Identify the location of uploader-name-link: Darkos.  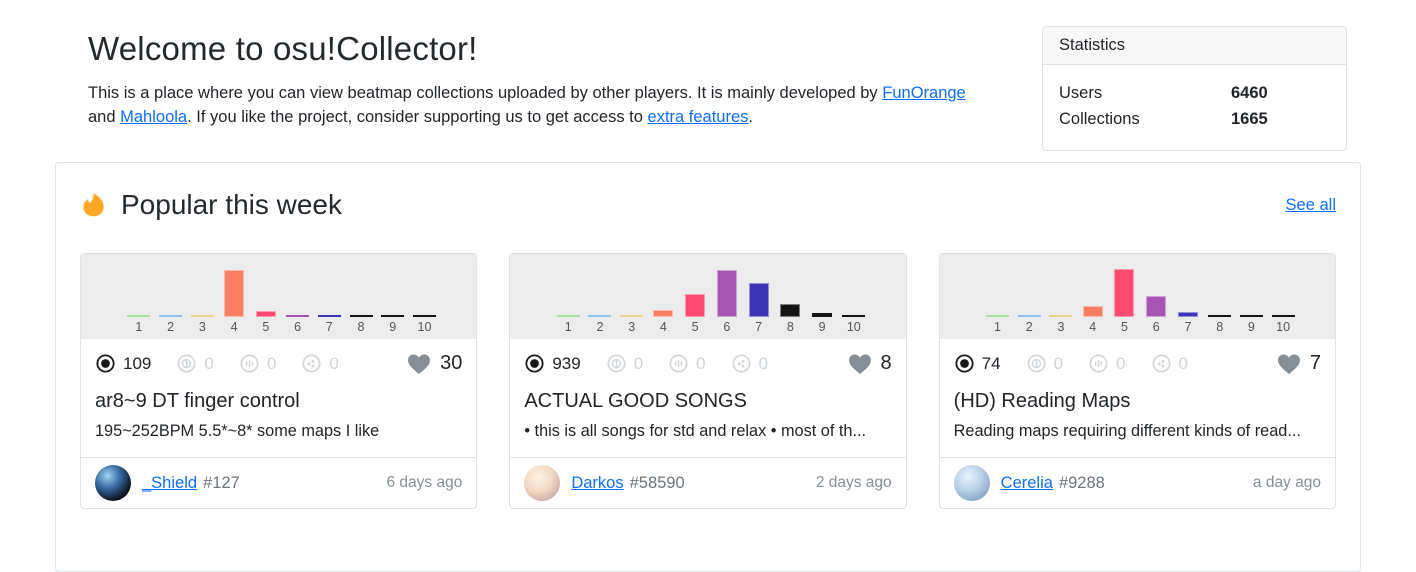
(597, 482).